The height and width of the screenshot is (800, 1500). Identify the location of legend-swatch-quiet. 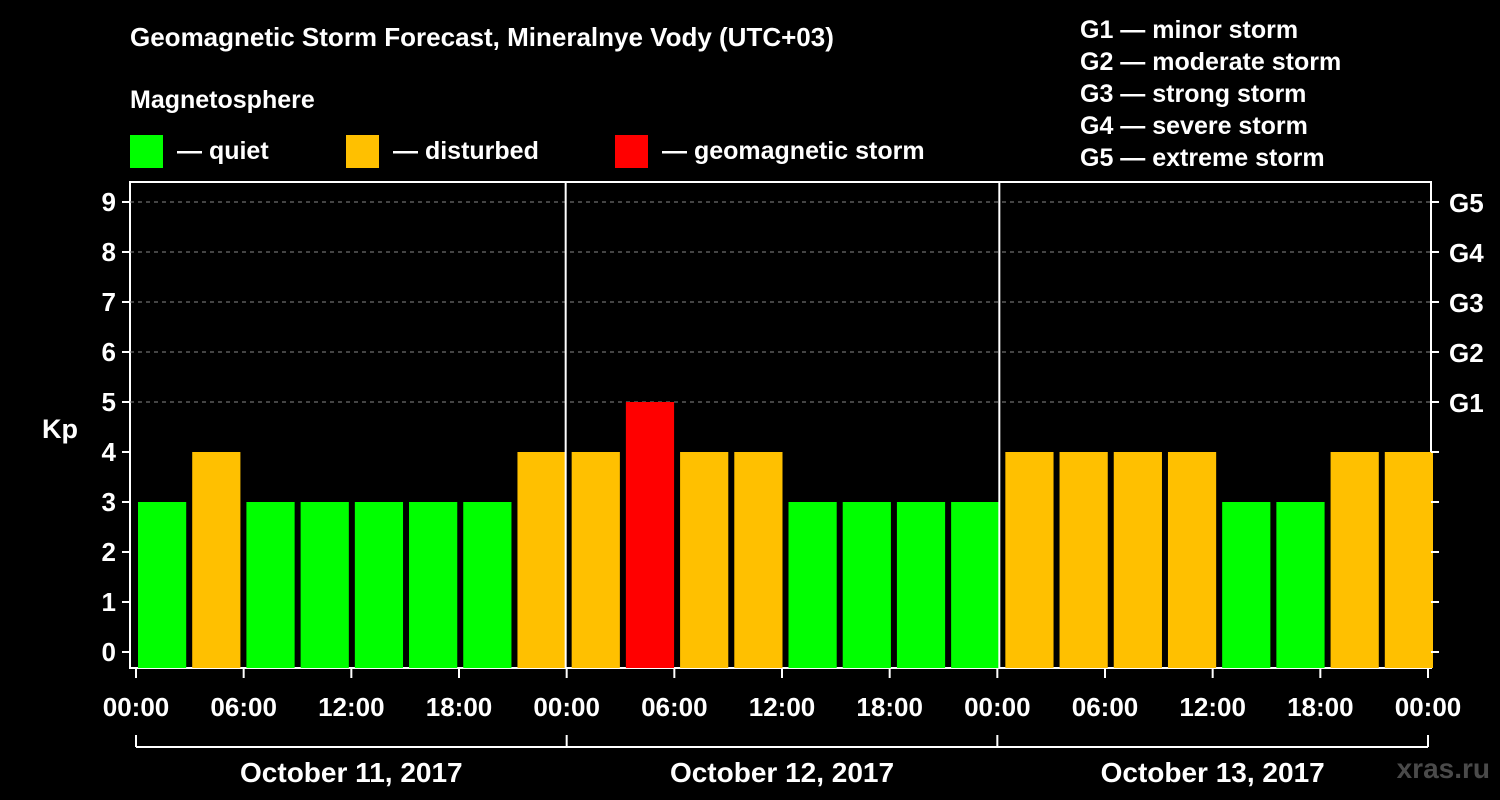
(146, 151).